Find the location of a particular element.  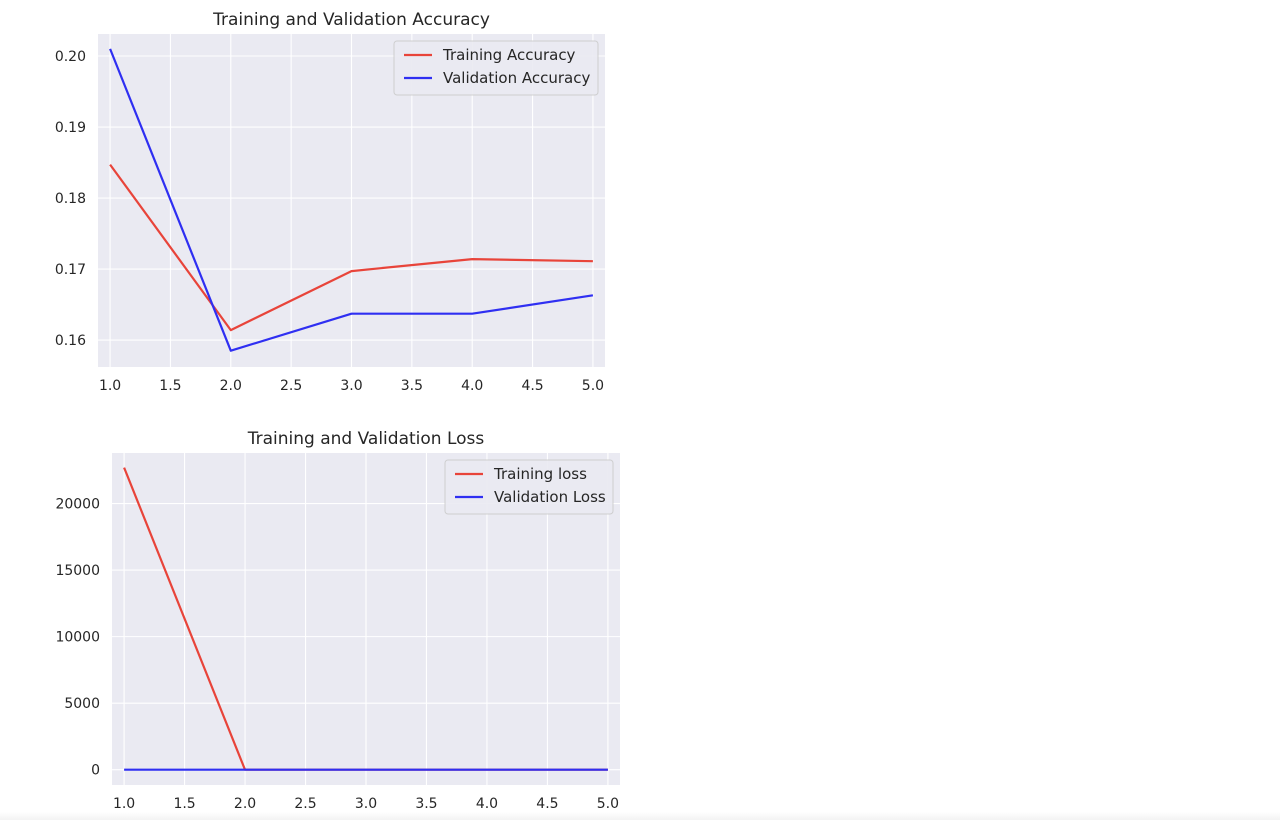

y-tick-label: 0.17 is located at coordinates (70, 270).